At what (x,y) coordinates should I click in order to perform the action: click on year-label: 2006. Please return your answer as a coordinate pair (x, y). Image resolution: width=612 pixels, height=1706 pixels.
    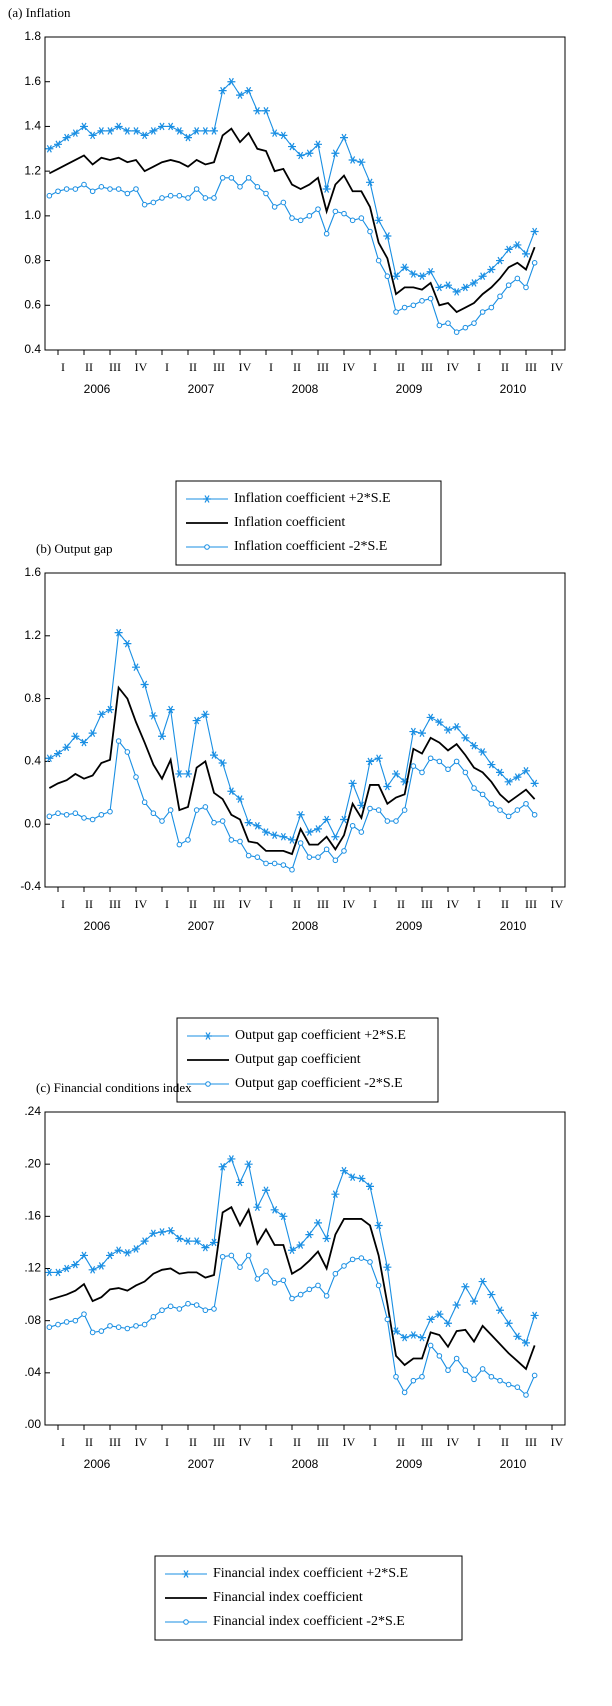
    Looking at the image, I should click on (97, 926).